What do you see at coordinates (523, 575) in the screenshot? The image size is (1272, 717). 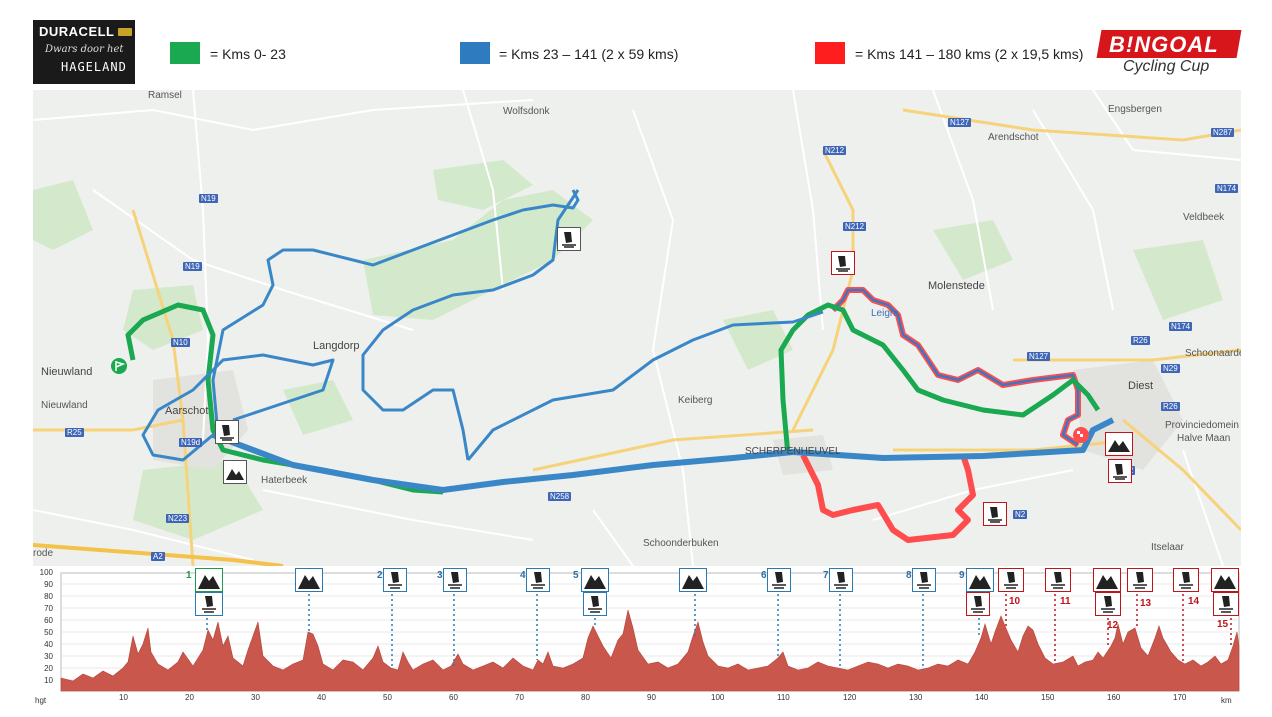 I see `checkpoint-number-4: 4` at bounding box center [523, 575].